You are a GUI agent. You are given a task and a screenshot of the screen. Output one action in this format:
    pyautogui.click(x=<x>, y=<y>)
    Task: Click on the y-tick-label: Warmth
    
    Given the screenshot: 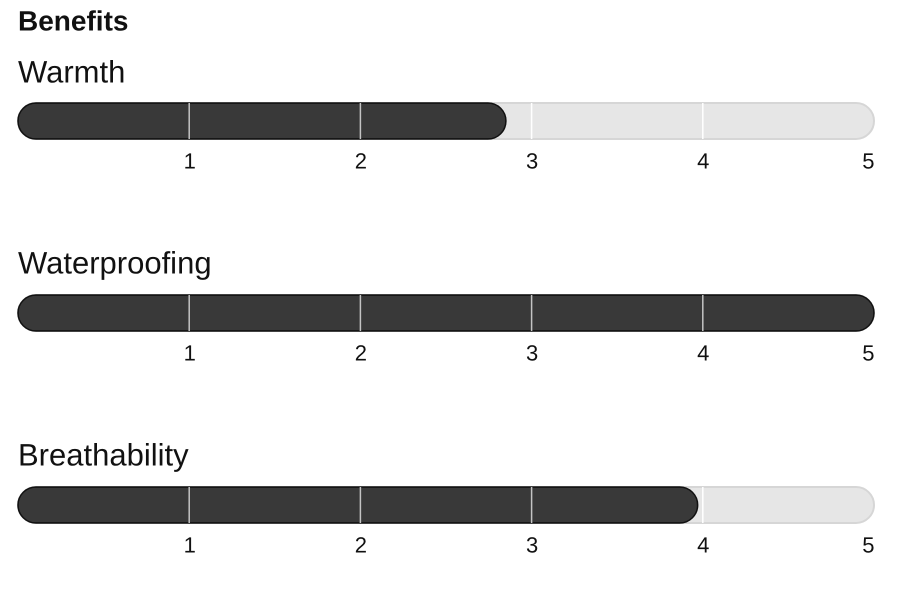 What is the action you would take?
    pyautogui.click(x=72, y=72)
    